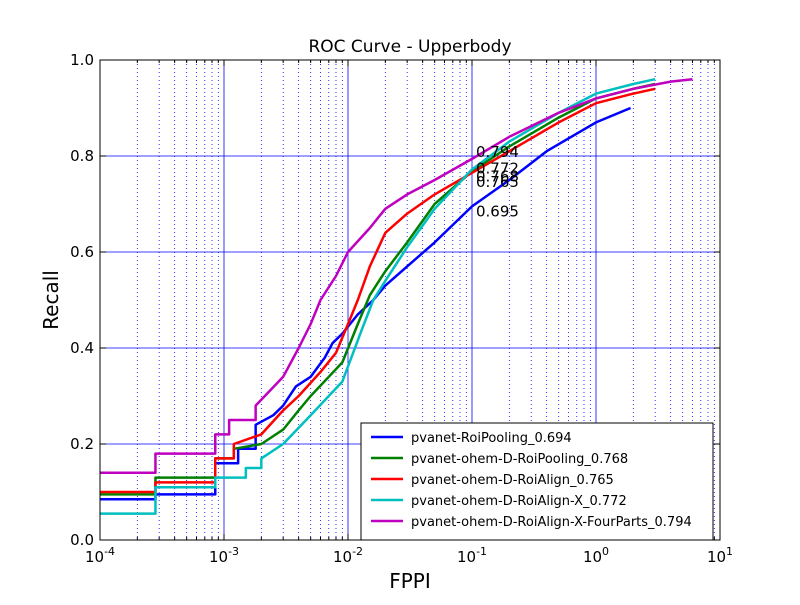  What do you see at coordinates (82, 540) in the screenshot?
I see `y-tick-label: 0.0` at bounding box center [82, 540].